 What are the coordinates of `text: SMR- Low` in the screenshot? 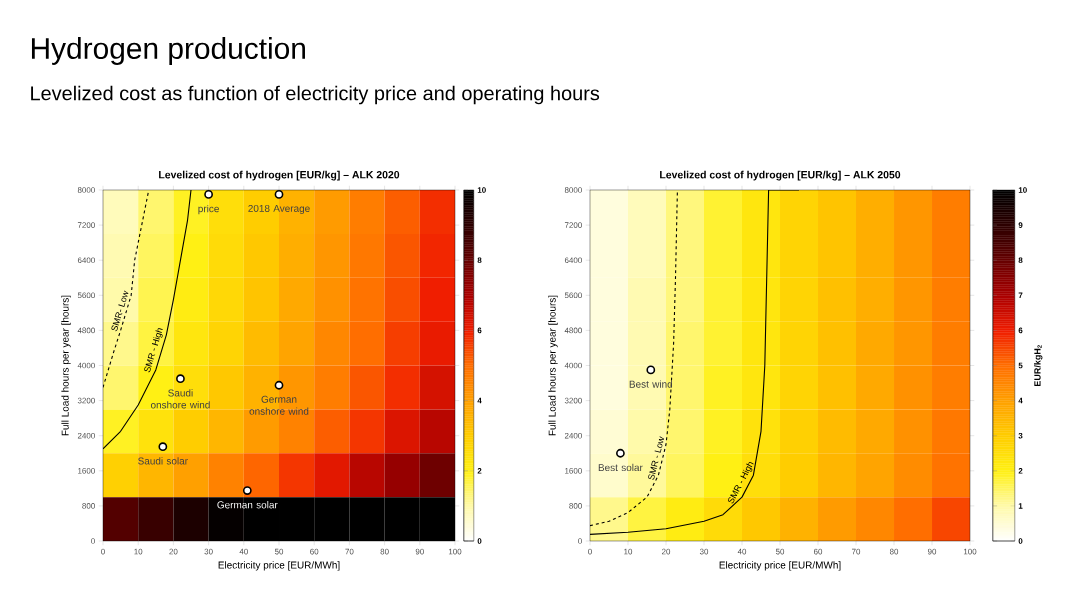 It's located at (120, 311).